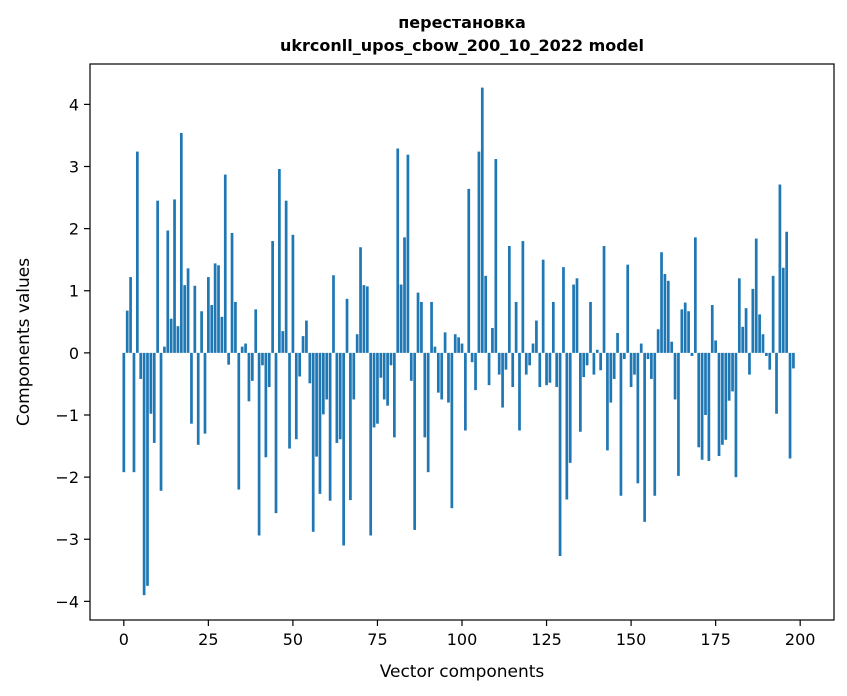 Image resolution: width=847 pixels, height=696 pixels. What do you see at coordinates (293, 639) in the screenshot?
I see `x-tick-label: 50` at bounding box center [293, 639].